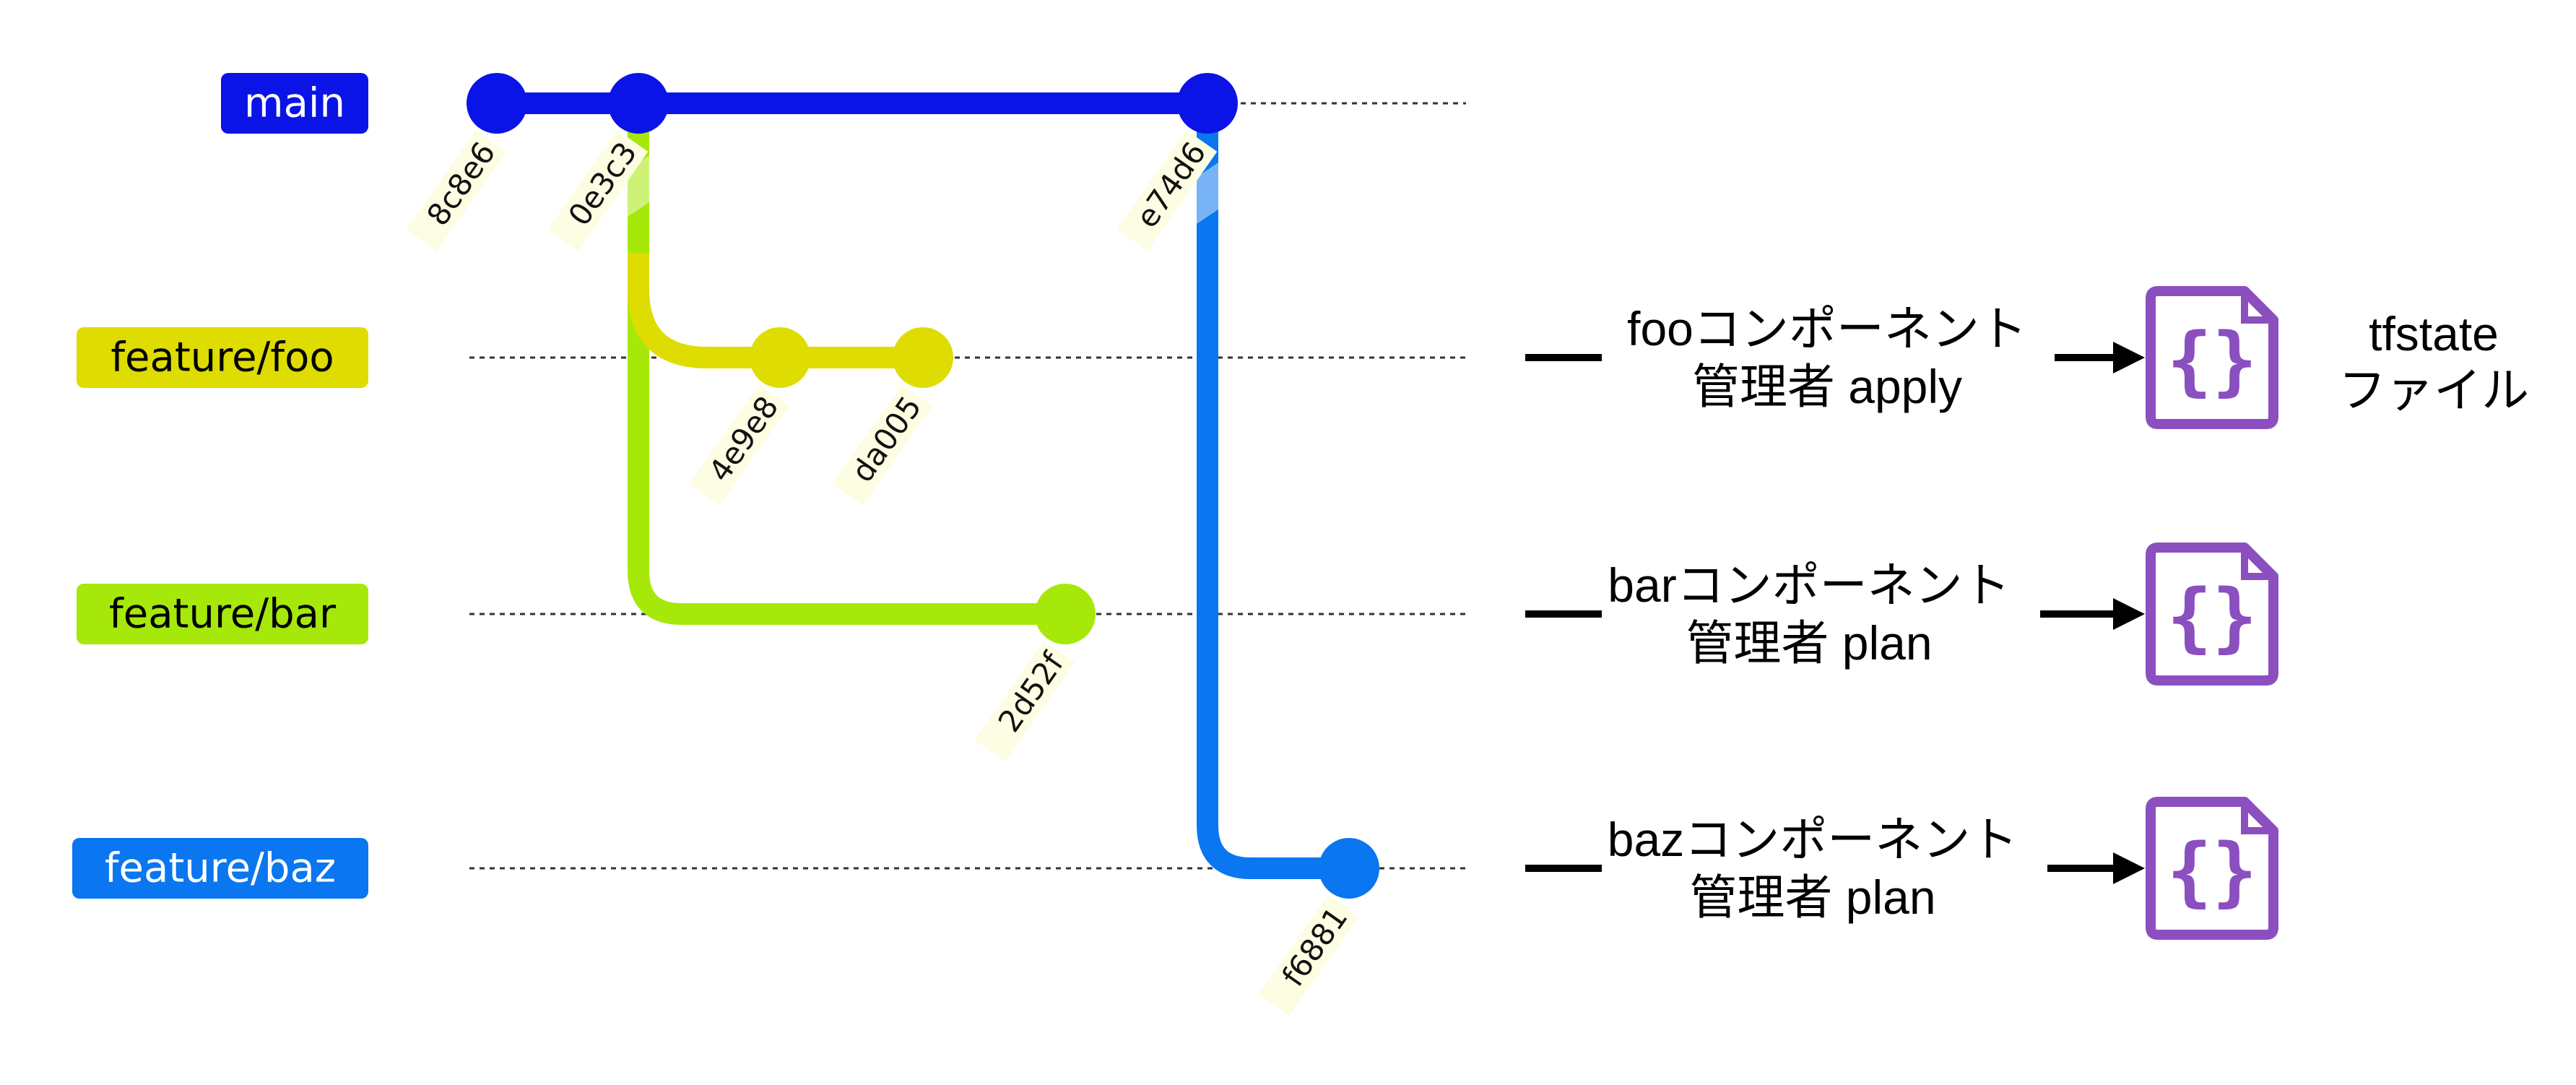 The image size is (2576, 1085). I want to click on step-line2: 管理者 apply, so click(1827, 386).